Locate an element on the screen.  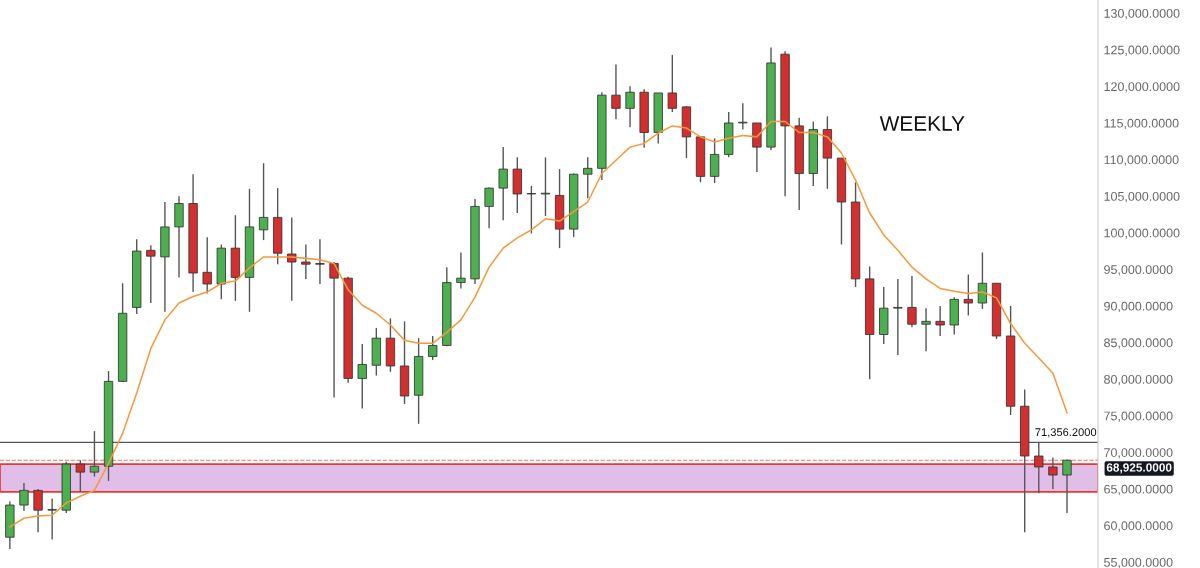
y-tick-label: 65,000.0000 is located at coordinates (1138, 490).